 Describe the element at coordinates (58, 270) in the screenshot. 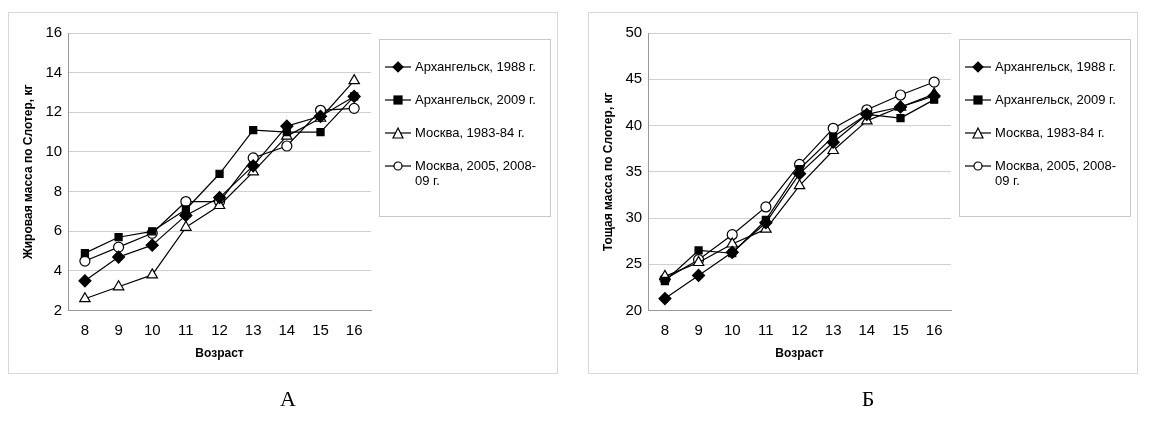

I see `y-tick-label: 4` at that location.